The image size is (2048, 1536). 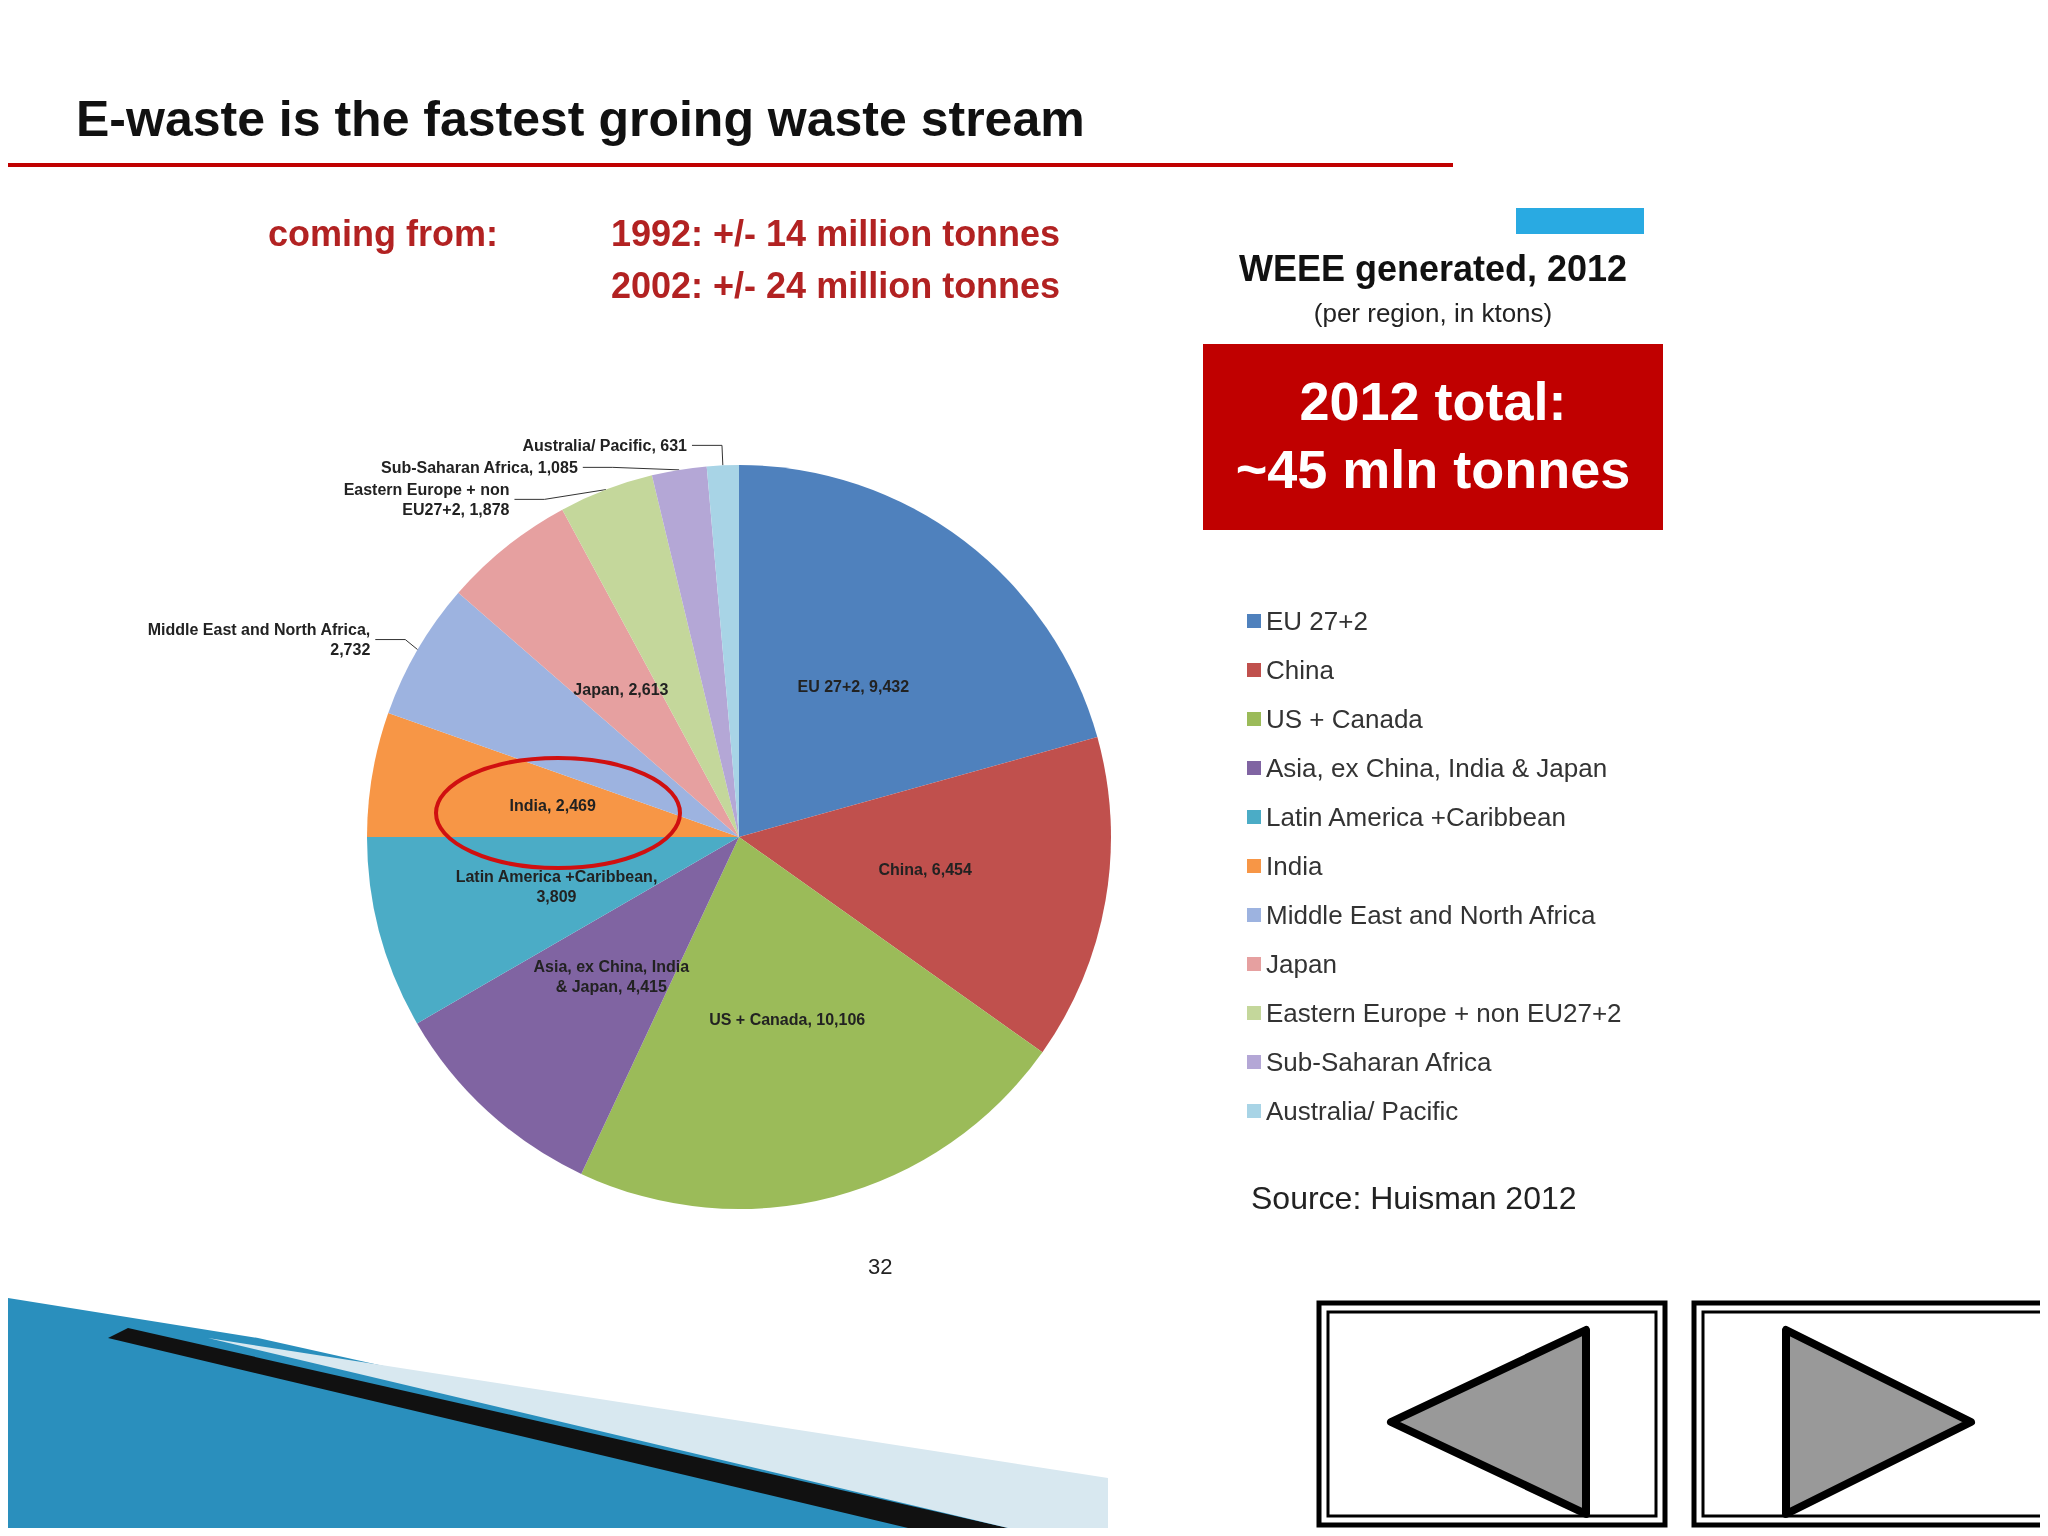 I want to click on legend-label: Middle East and North Africa, so click(x=1431, y=915).